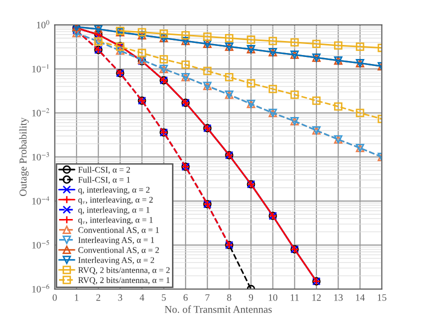  Describe the element at coordinates (43, 24) in the screenshot. I see `y-tick-label: 10$^{0}$` at that location.